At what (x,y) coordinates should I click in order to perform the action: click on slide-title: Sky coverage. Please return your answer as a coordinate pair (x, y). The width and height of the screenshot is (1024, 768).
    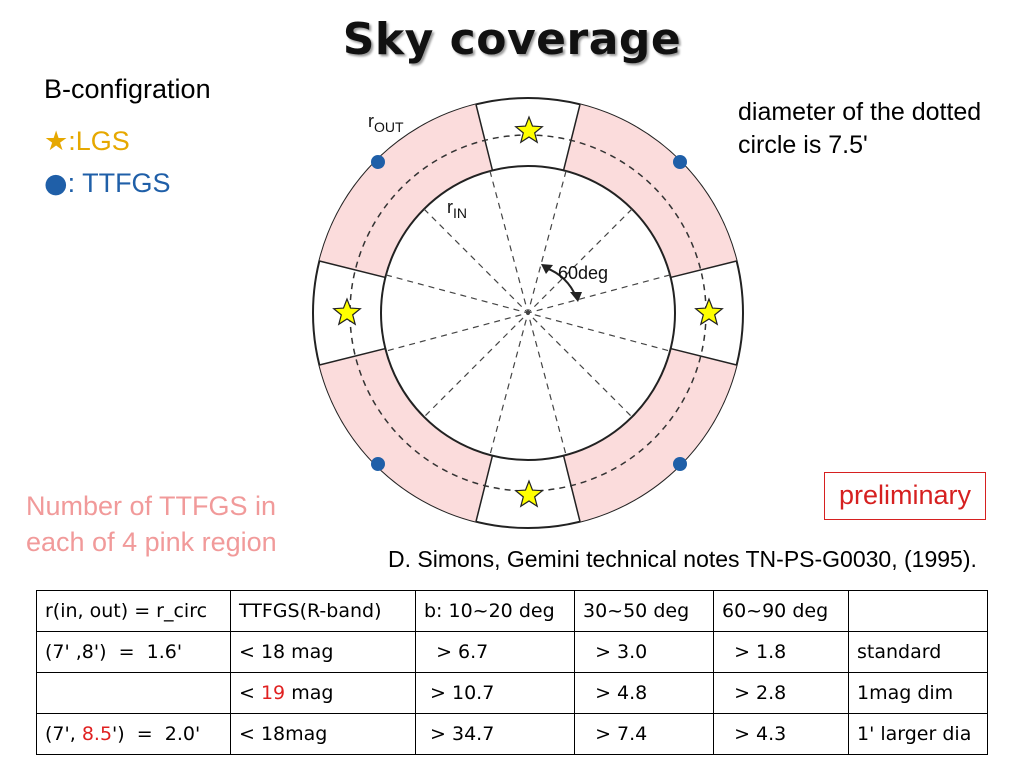
    Looking at the image, I should click on (512, 39).